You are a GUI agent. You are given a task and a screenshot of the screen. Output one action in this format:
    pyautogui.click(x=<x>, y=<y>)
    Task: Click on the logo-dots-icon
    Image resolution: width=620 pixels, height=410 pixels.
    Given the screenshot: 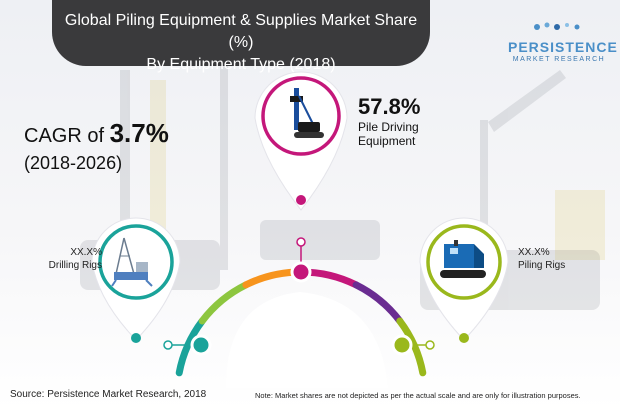 What is the action you would take?
    pyautogui.click(x=557, y=26)
    